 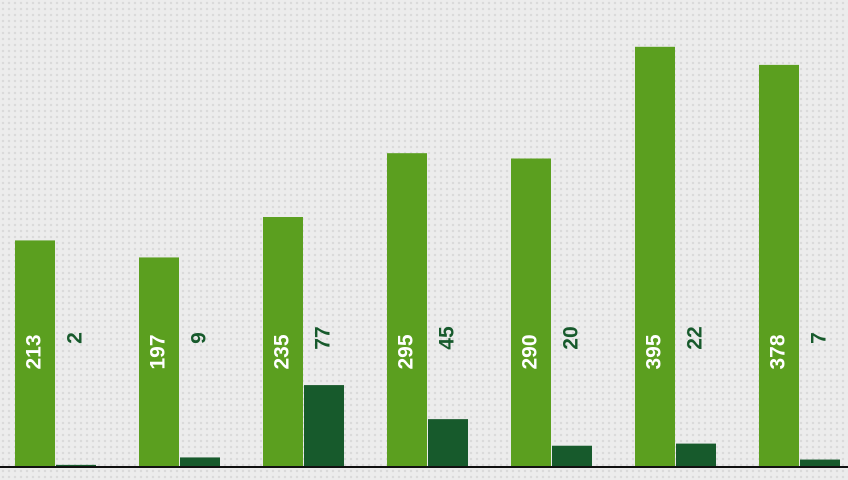 I want to click on value-label: 197, so click(x=158, y=351).